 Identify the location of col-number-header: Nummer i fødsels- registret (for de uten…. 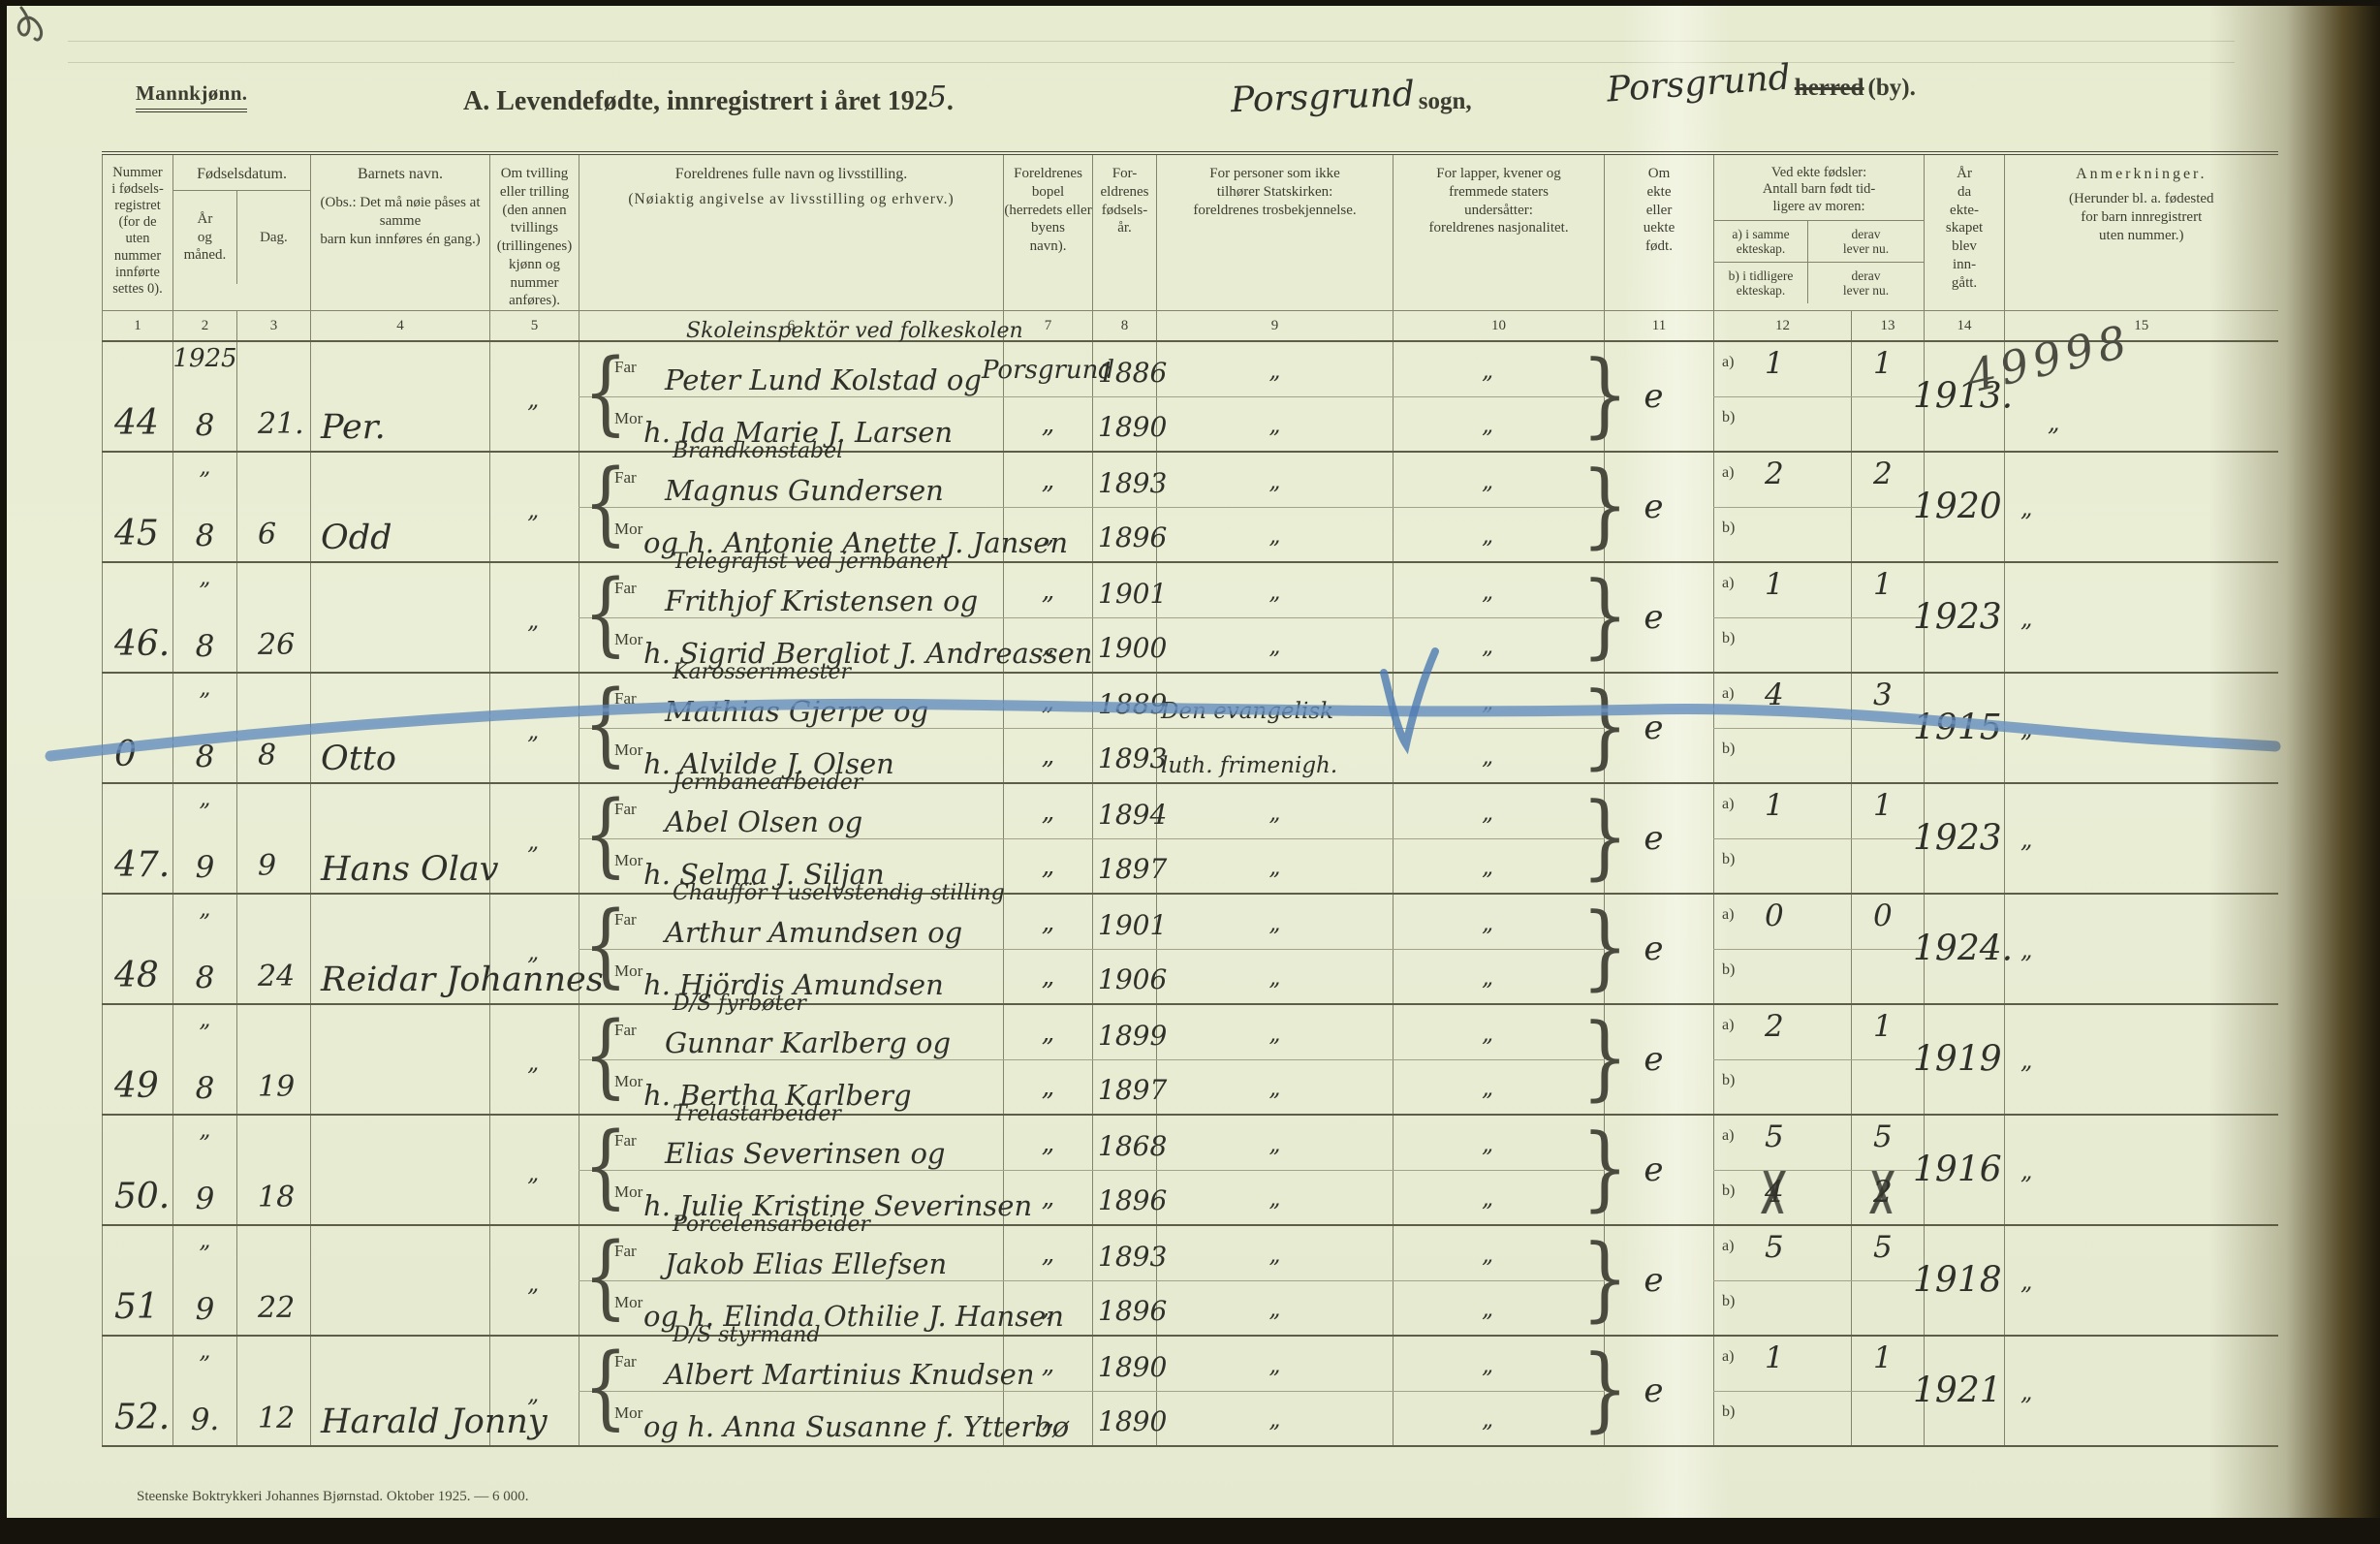
(138, 232).